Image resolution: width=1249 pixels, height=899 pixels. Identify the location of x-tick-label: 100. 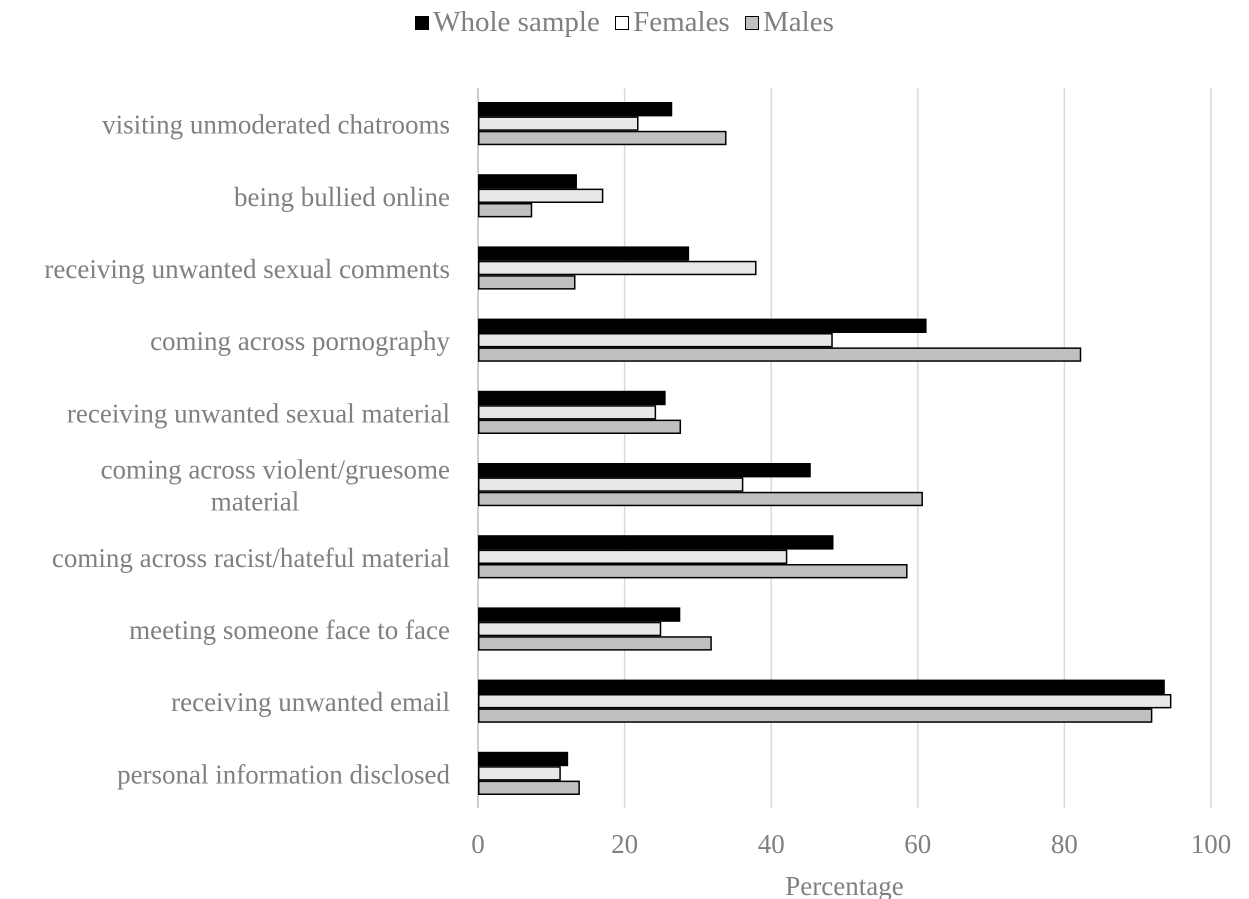
(1211, 844).